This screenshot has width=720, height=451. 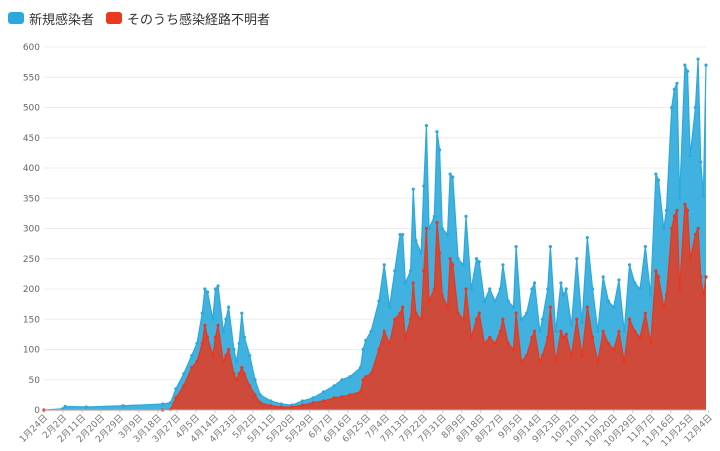 I want to click on legend-item-new-cases: 新規感染者, so click(x=51, y=18).